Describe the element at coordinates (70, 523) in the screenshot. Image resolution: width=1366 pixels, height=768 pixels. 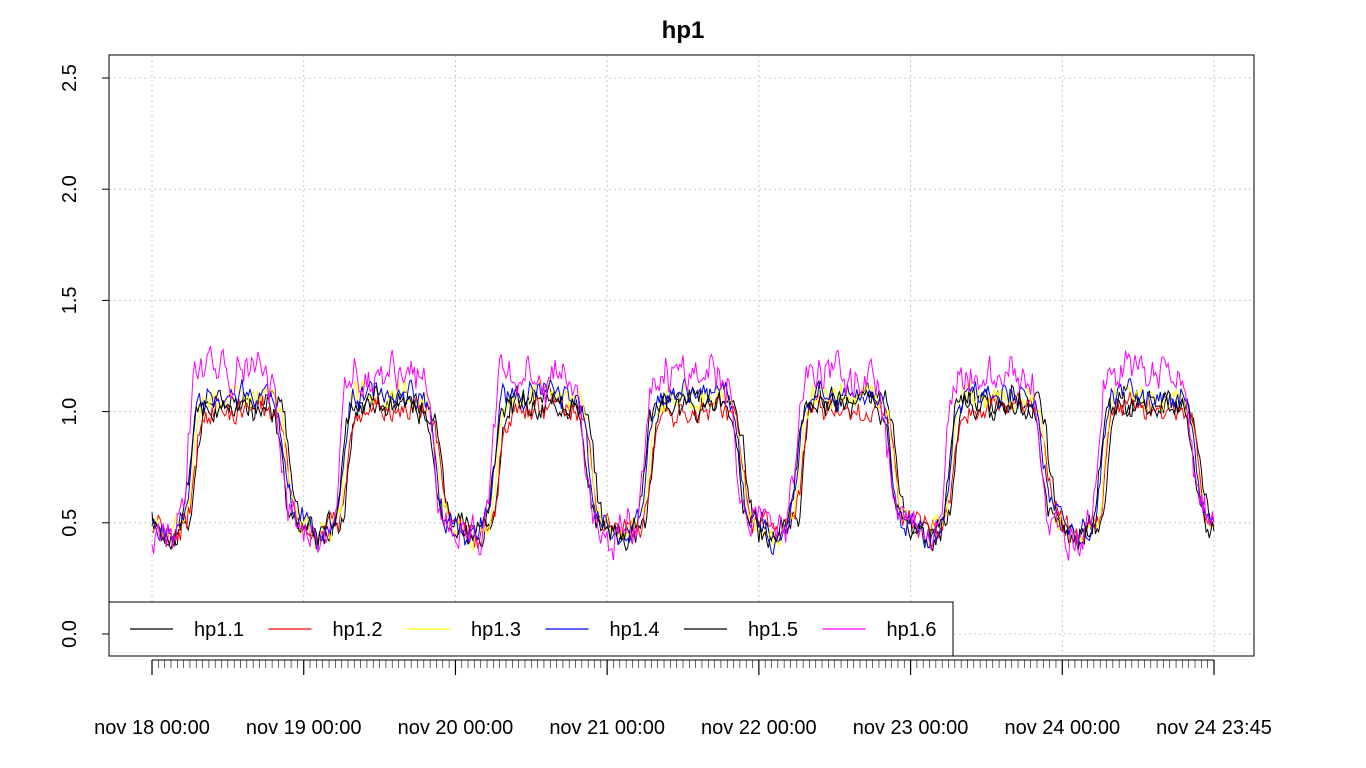
I see `y-tick-label: 0.5` at that location.